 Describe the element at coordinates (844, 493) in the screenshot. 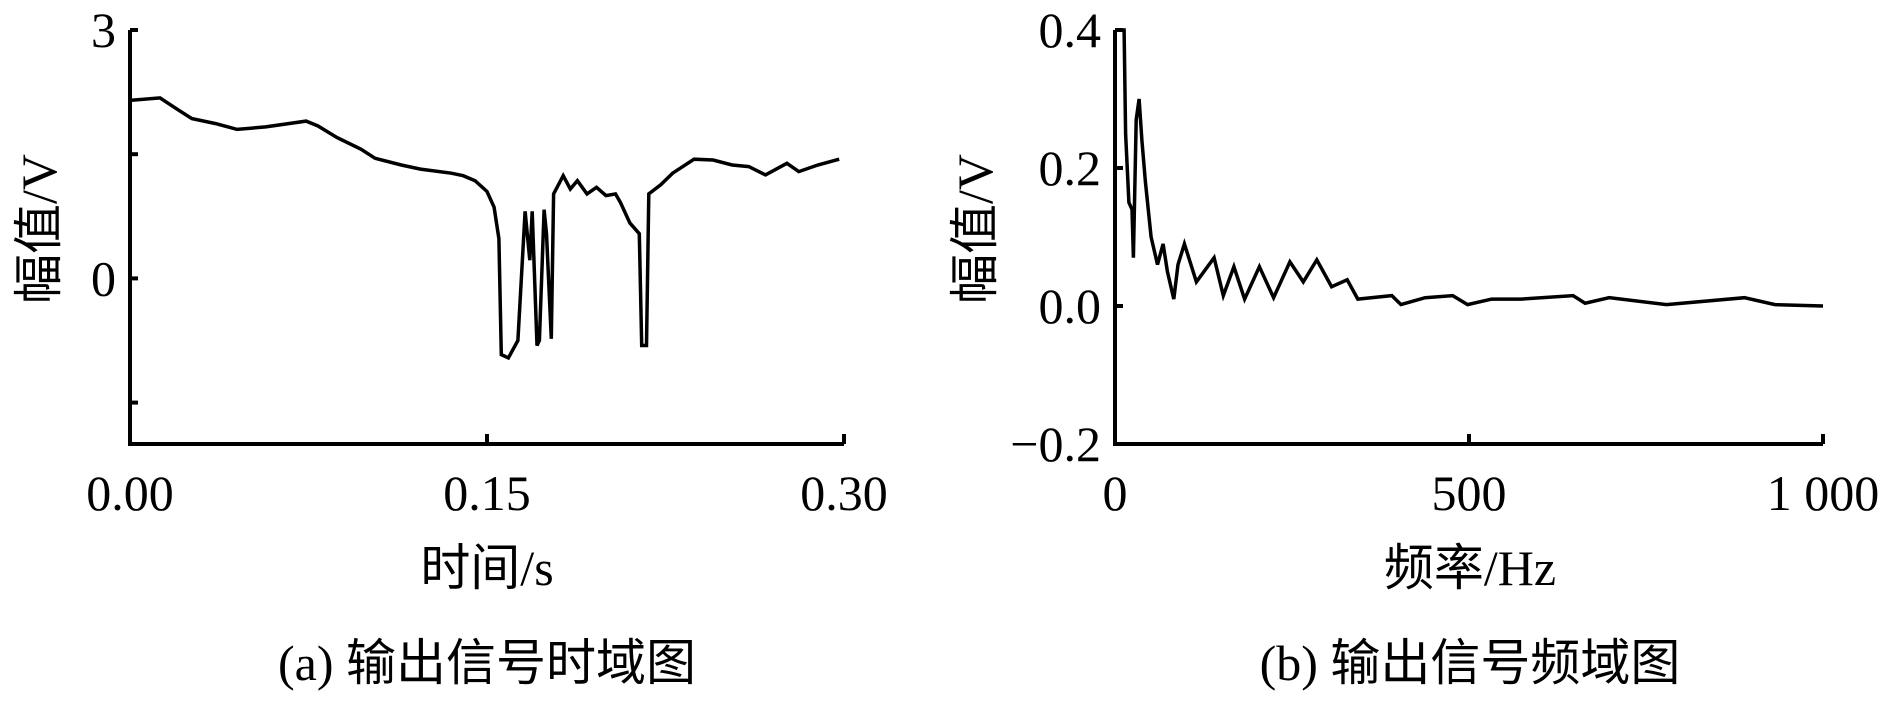

I see `time-domain-x-tick-label: 0.30` at that location.